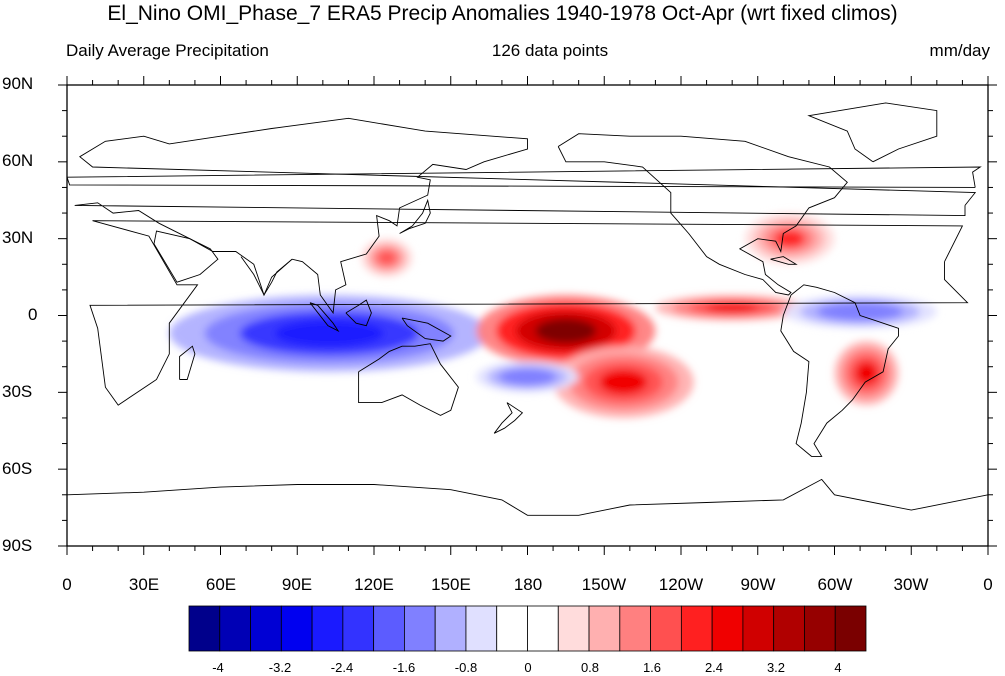  What do you see at coordinates (681, 584) in the screenshot?
I see `x-tick-label: 120W` at bounding box center [681, 584].